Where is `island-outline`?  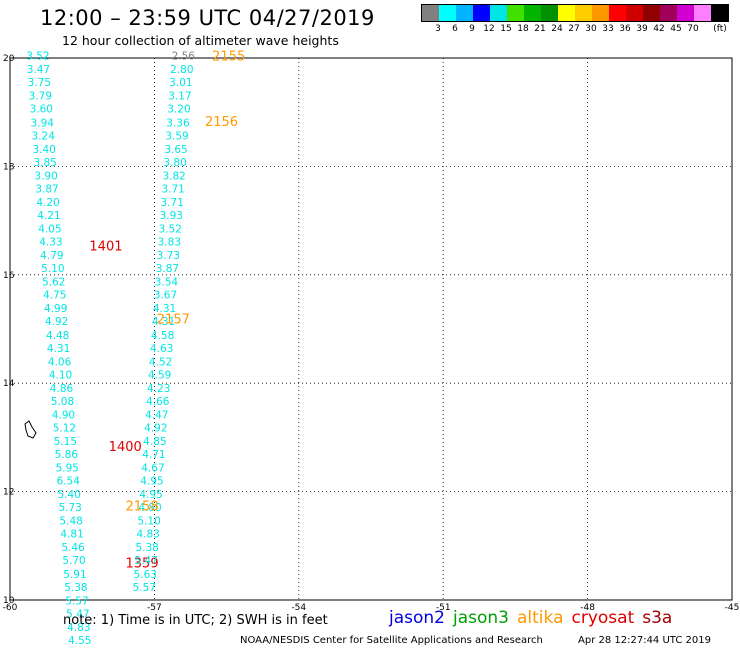
island-outline is located at coordinates (30, 429).